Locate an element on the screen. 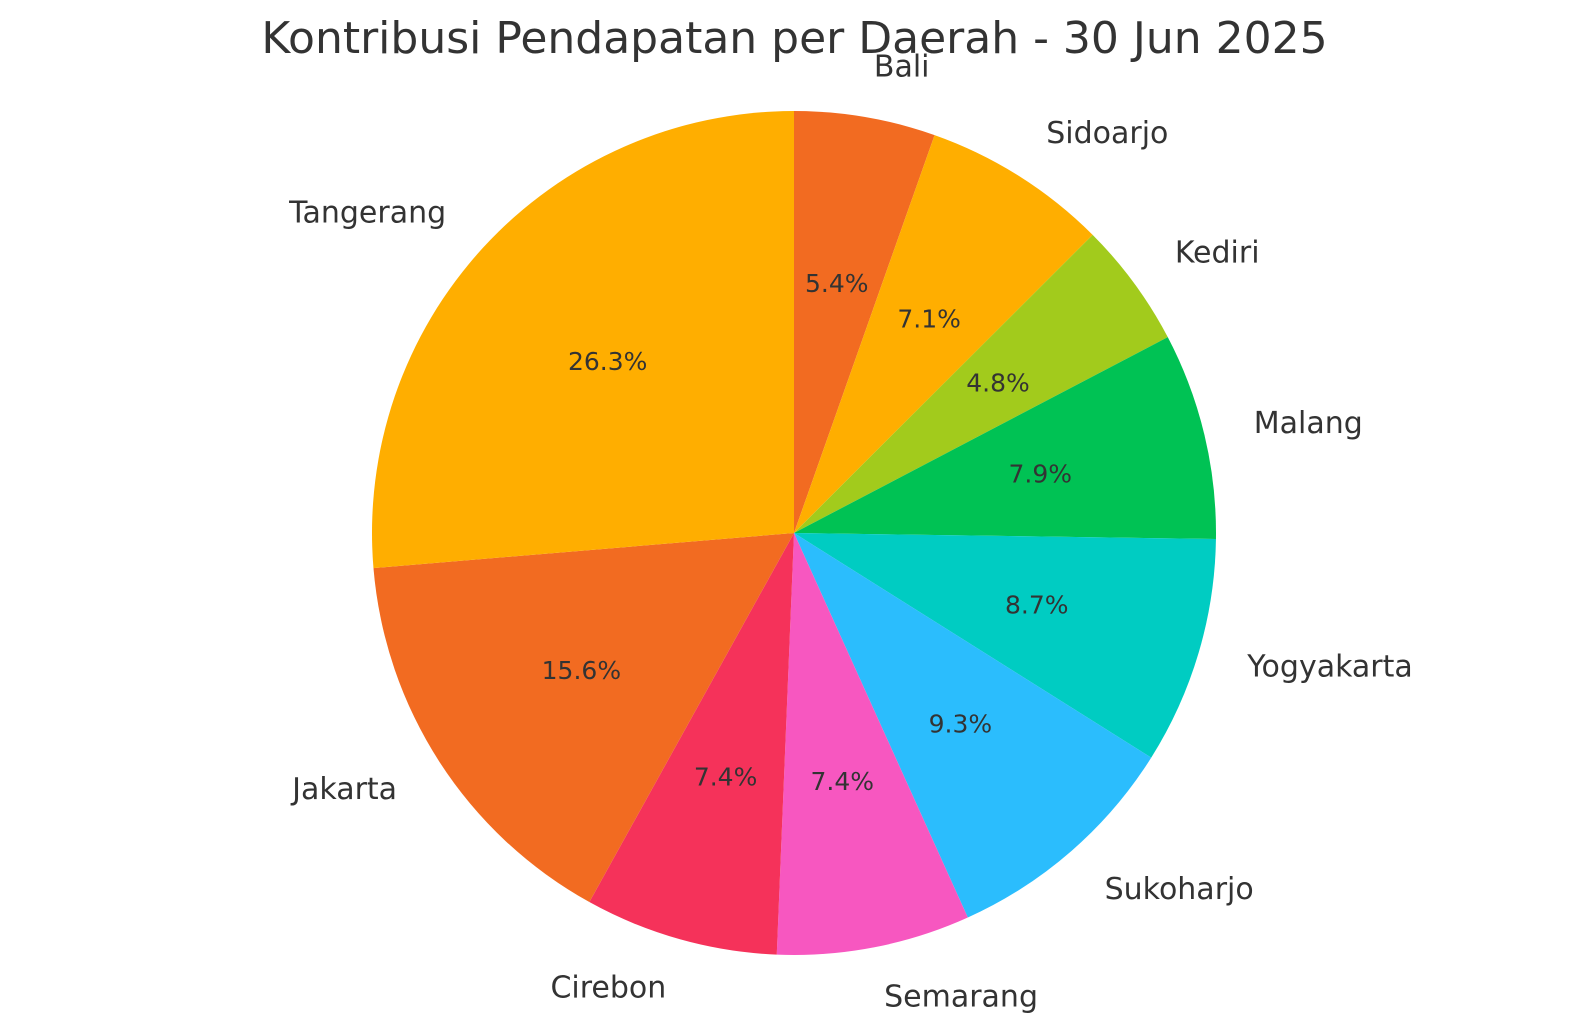 The height and width of the screenshot is (1022, 1589). pie-slice-sukoharjo is located at coordinates (973, 725).